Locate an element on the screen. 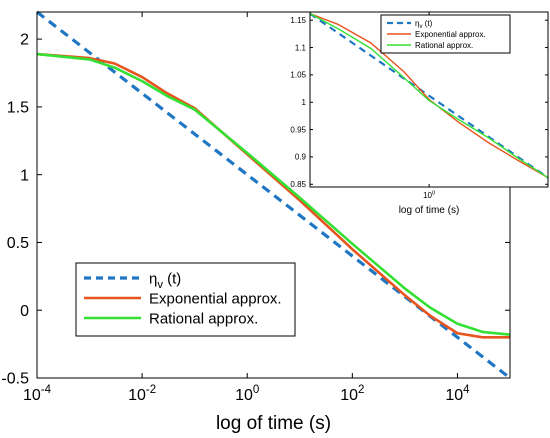 The image size is (550, 438). y-tick-label: 0.9 is located at coordinates (301, 157).